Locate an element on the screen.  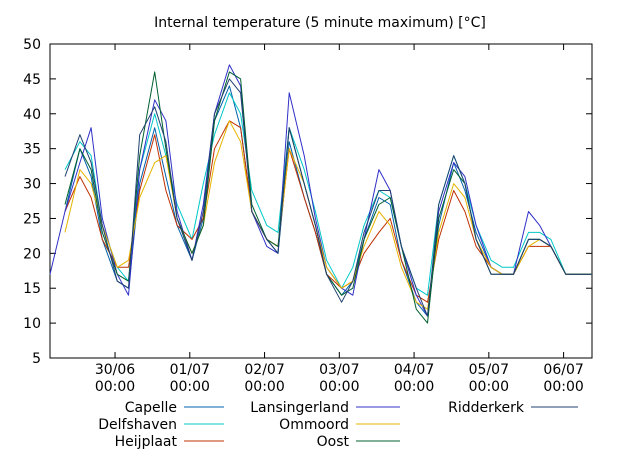
legend-label: Capelle is located at coordinates (151, 408).